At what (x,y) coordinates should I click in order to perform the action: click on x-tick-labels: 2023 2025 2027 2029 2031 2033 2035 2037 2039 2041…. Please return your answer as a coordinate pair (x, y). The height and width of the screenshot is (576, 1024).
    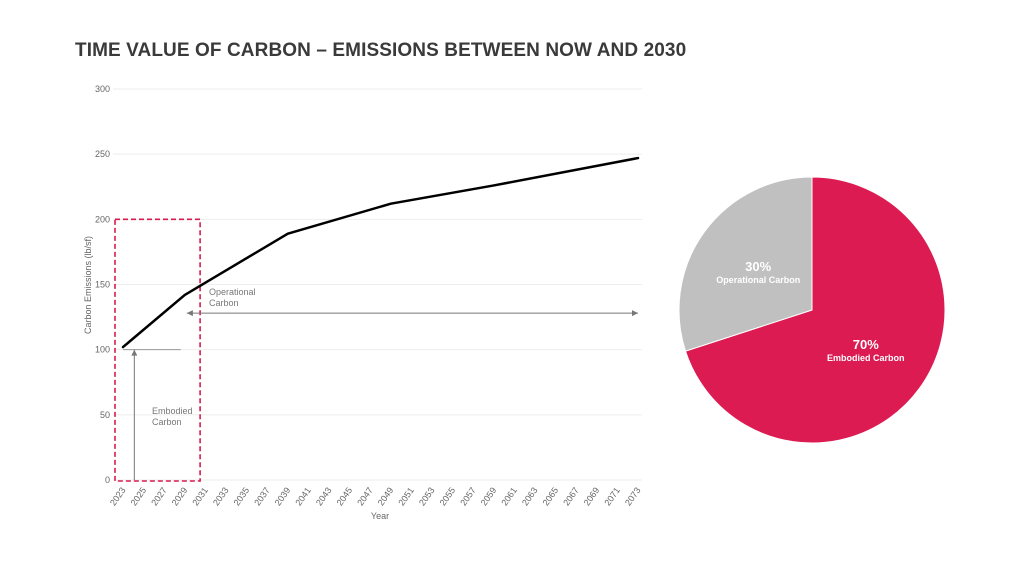
    Looking at the image, I should click on (375, 496).